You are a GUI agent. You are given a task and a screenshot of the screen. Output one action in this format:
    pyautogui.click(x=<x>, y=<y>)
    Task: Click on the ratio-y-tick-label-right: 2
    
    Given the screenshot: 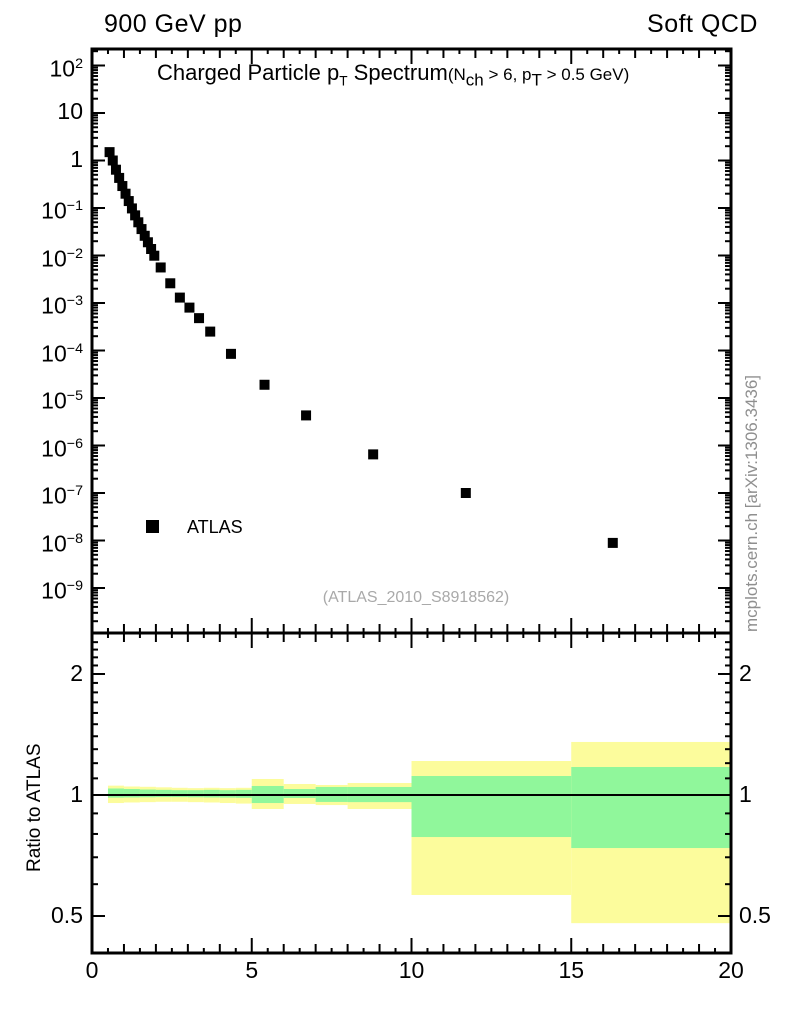 What is the action you would take?
    pyautogui.click(x=745, y=672)
    